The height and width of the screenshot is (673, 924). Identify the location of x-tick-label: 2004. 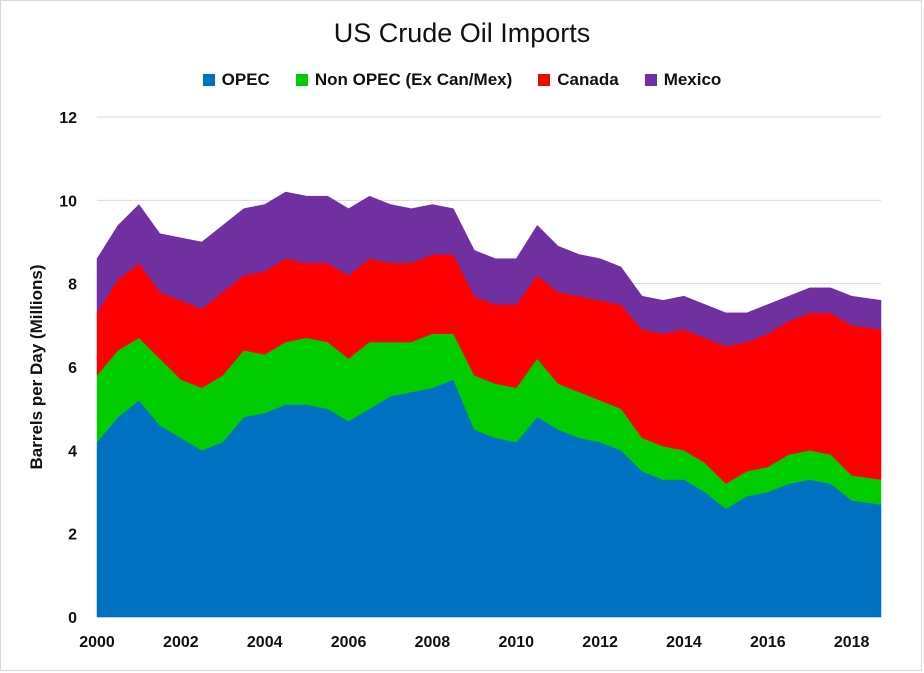
(265, 642).